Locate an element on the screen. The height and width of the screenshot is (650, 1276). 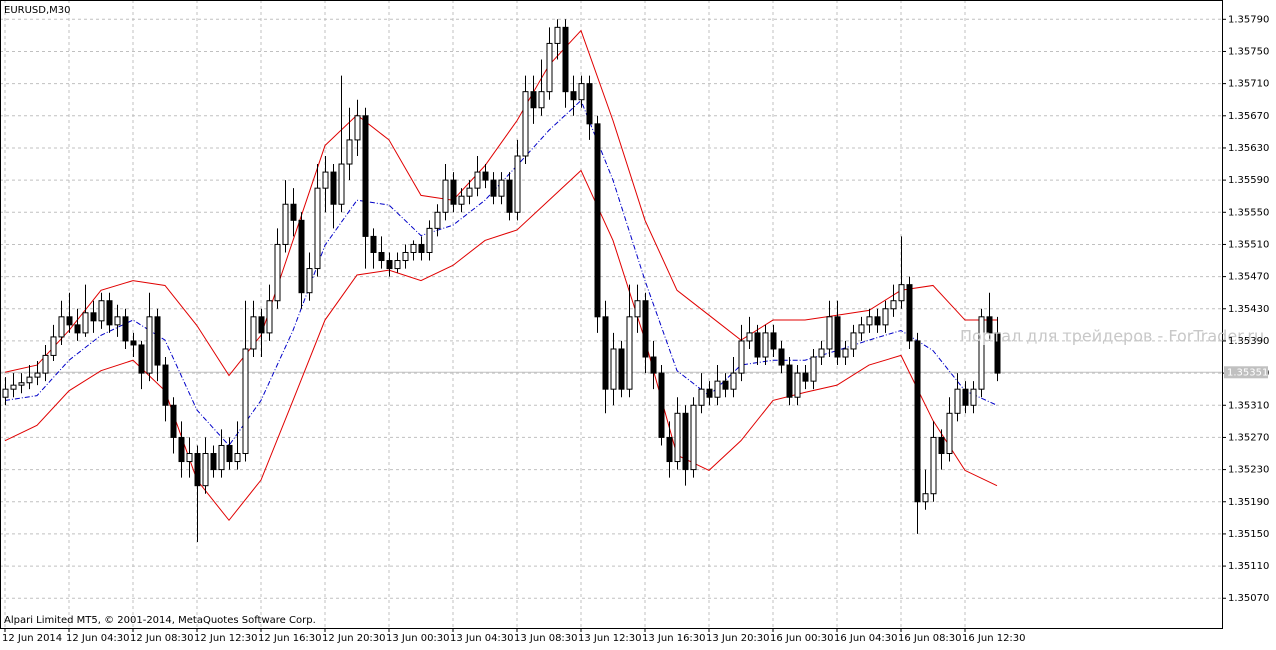
y-tick-label: 1.35630 is located at coordinates (1248, 148).